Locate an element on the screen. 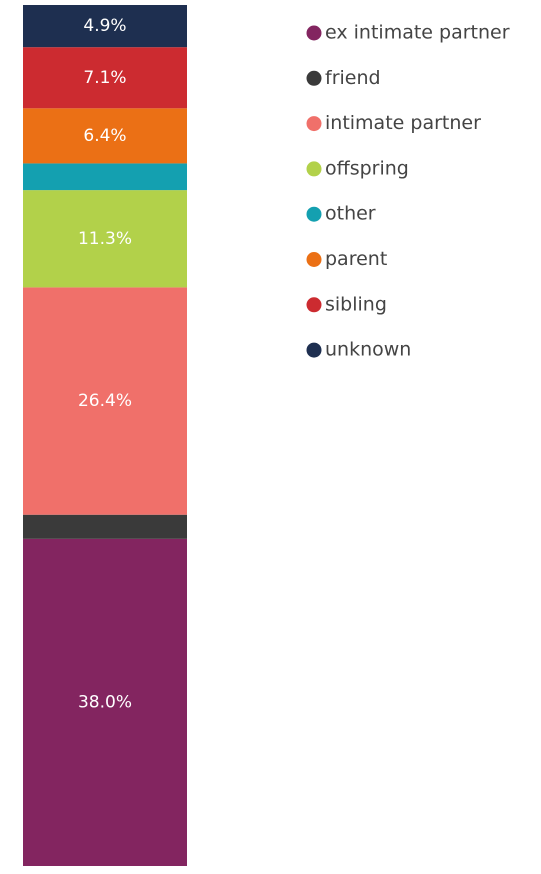  data-label: 4.9% is located at coordinates (104, 26).